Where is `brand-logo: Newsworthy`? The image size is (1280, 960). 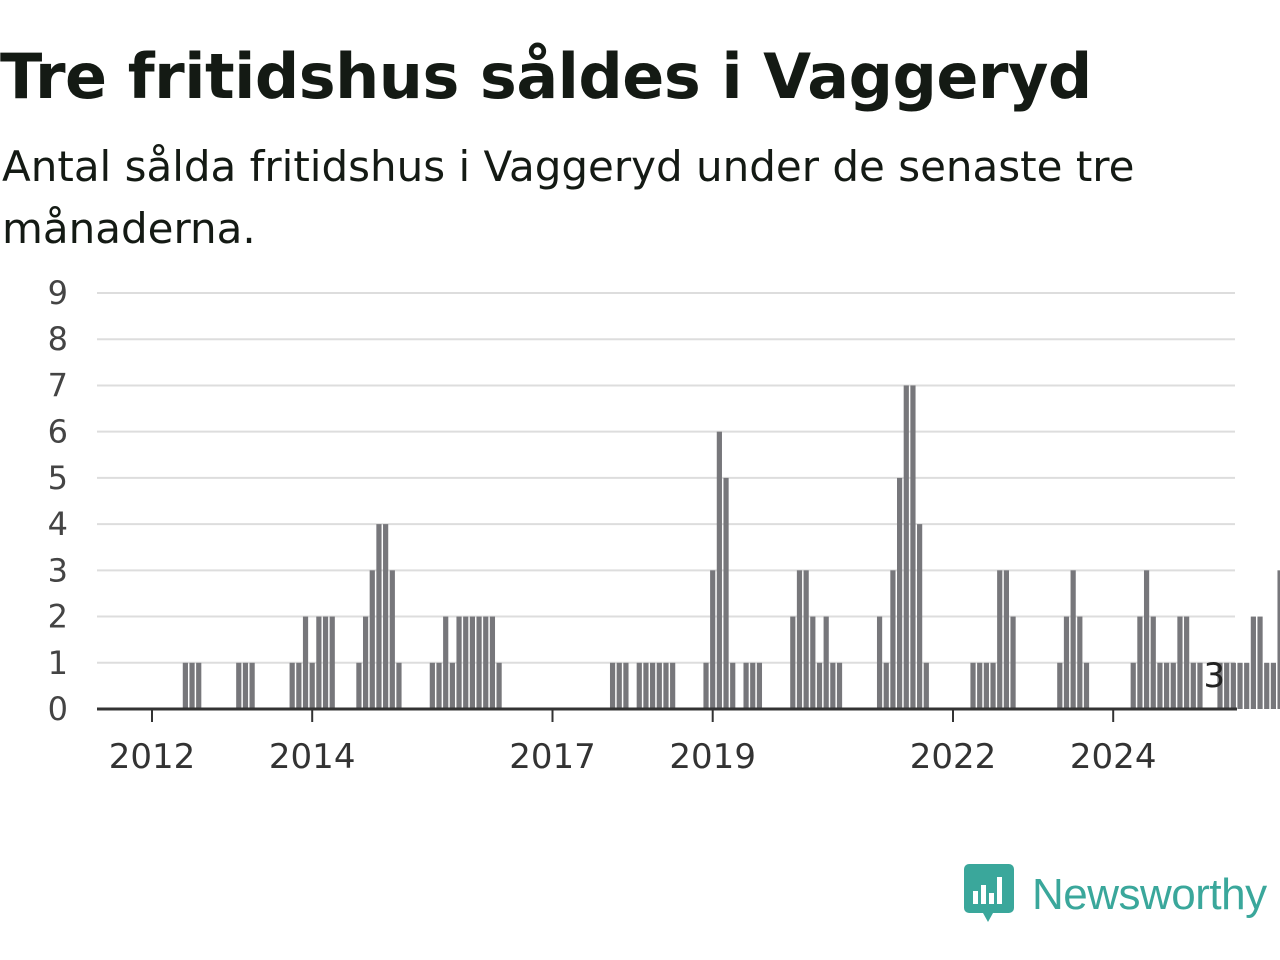
brand-logo: Newsworthy is located at coordinates (1115, 895).